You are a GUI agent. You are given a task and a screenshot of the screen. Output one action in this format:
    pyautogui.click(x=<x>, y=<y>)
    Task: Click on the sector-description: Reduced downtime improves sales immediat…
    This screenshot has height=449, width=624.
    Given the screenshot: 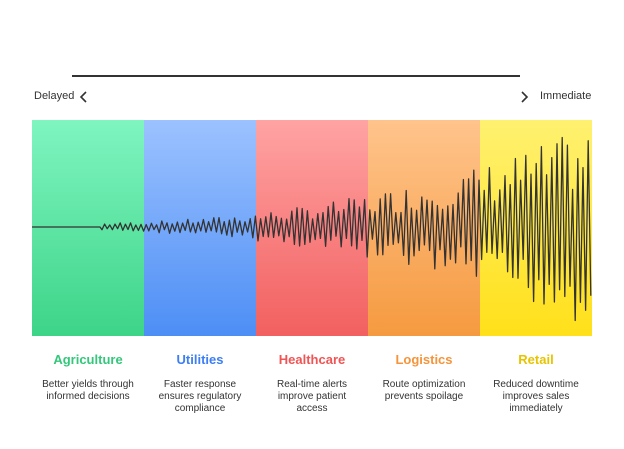 What is the action you would take?
    pyautogui.click(x=536, y=396)
    